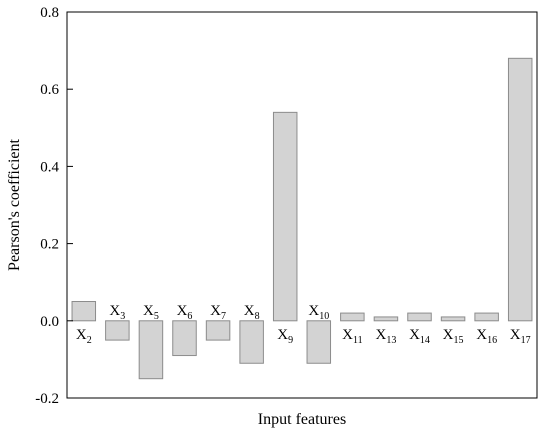 The height and width of the screenshot is (433, 550). Describe the element at coordinates (117, 330) in the screenshot. I see `bar-x3` at that location.